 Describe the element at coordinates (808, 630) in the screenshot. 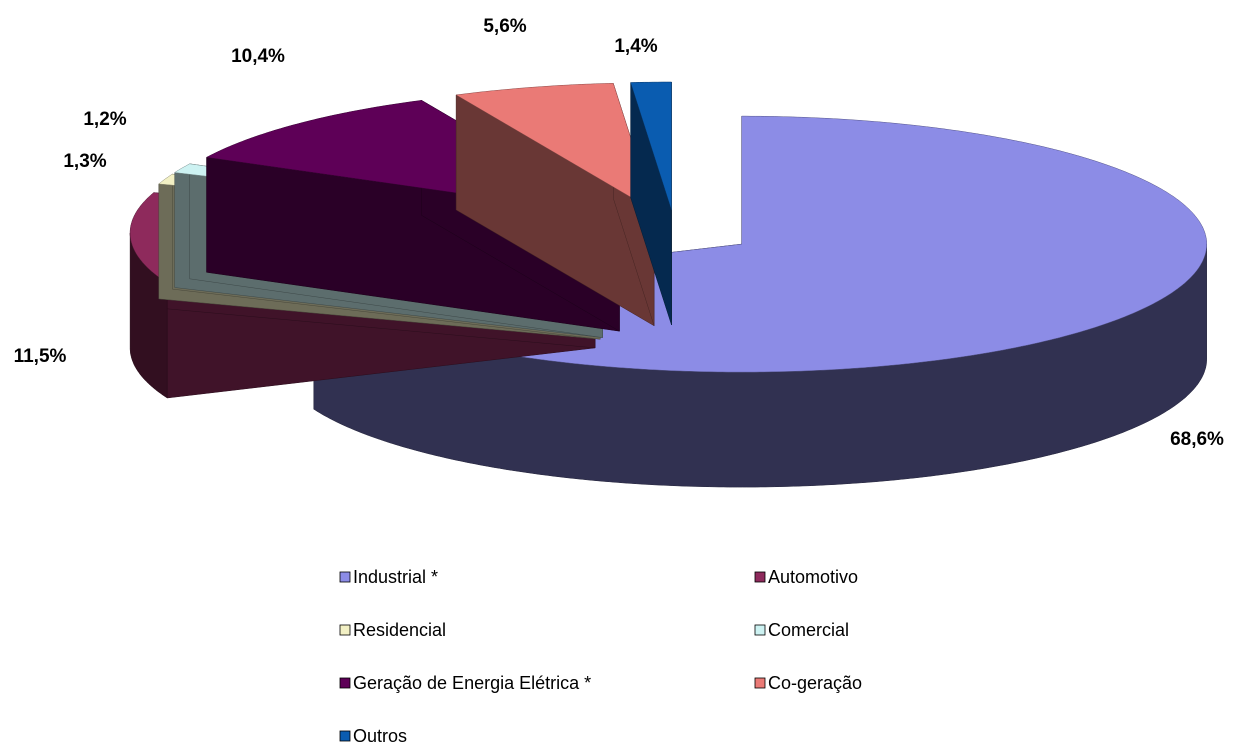

I see `legend-label: Comercial` at that location.